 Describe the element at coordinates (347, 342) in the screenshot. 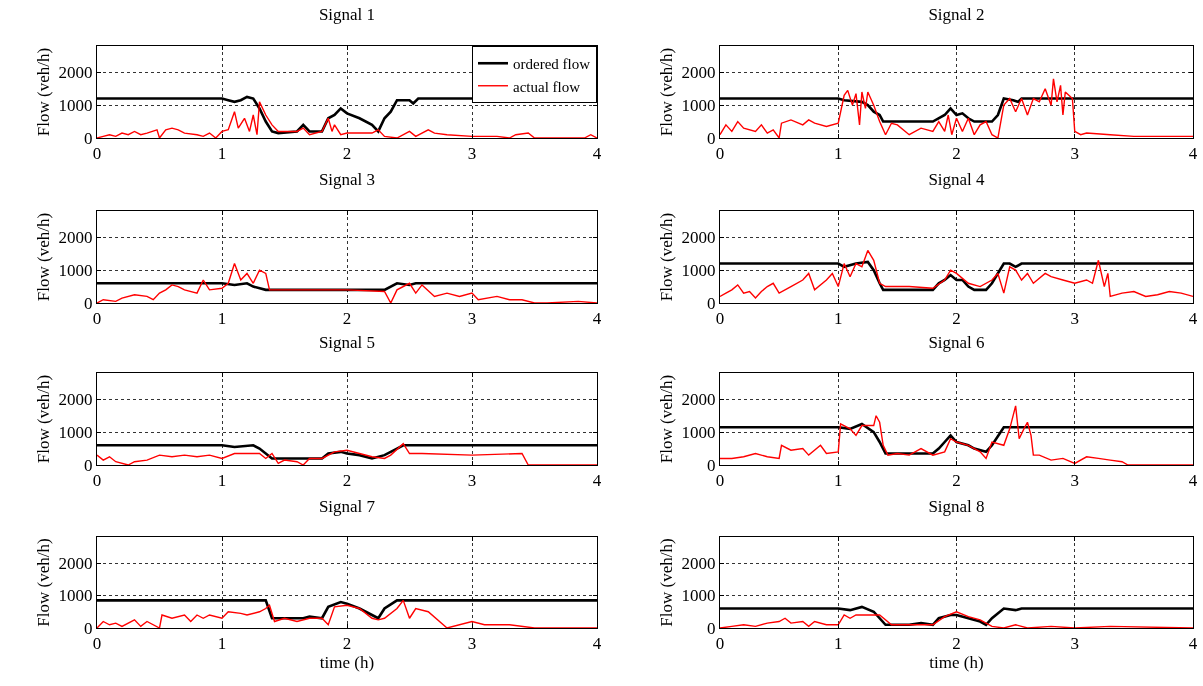

I see `chart-title: Signal 5` at that location.